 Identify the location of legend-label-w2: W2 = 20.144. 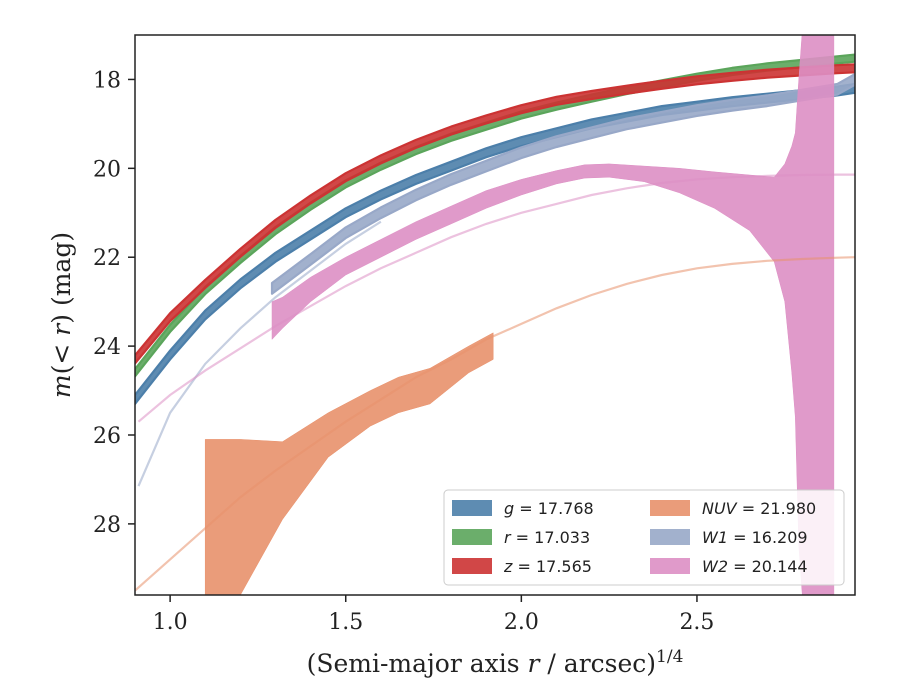
(755, 566).